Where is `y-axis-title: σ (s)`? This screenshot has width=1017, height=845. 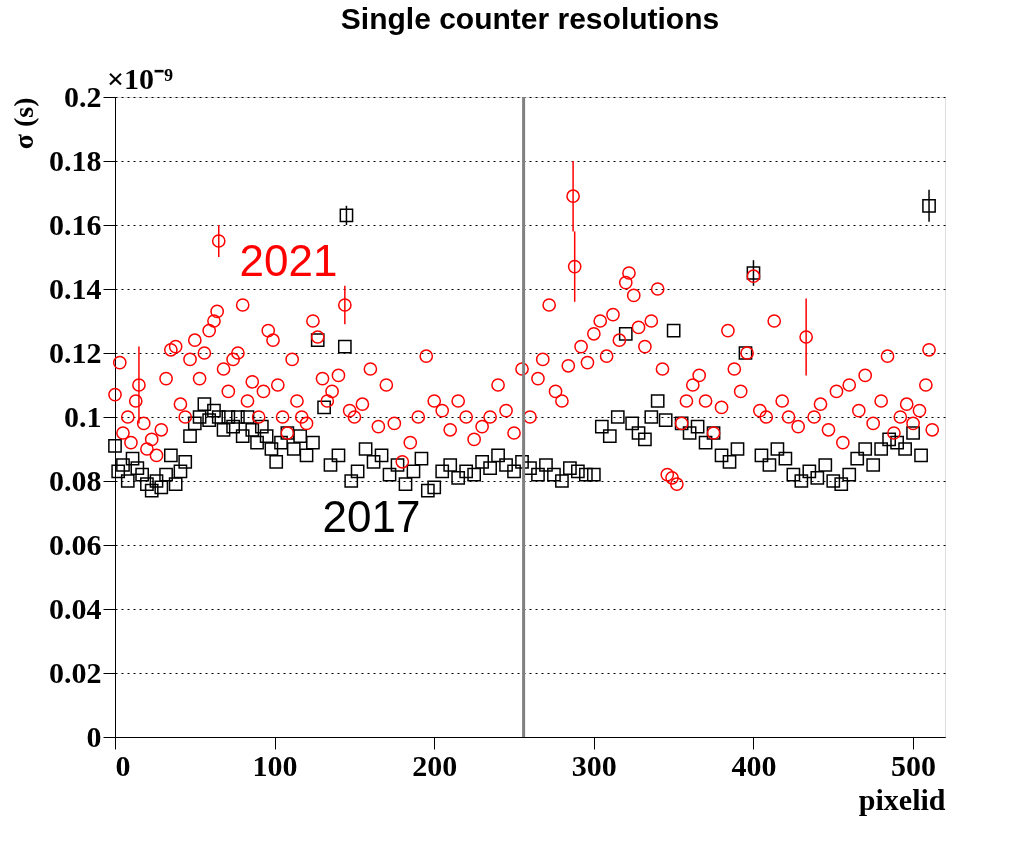 y-axis-title: σ (s) is located at coordinates (23, 123).